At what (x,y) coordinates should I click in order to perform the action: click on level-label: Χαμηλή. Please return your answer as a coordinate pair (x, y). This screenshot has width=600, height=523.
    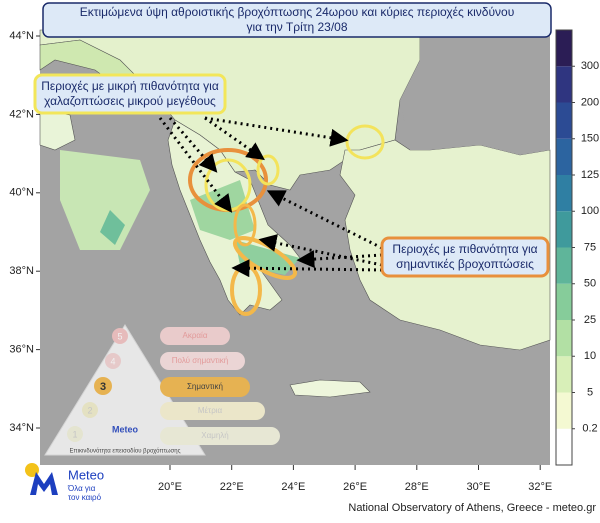
    Looking at the image, I should click on (214, 435).